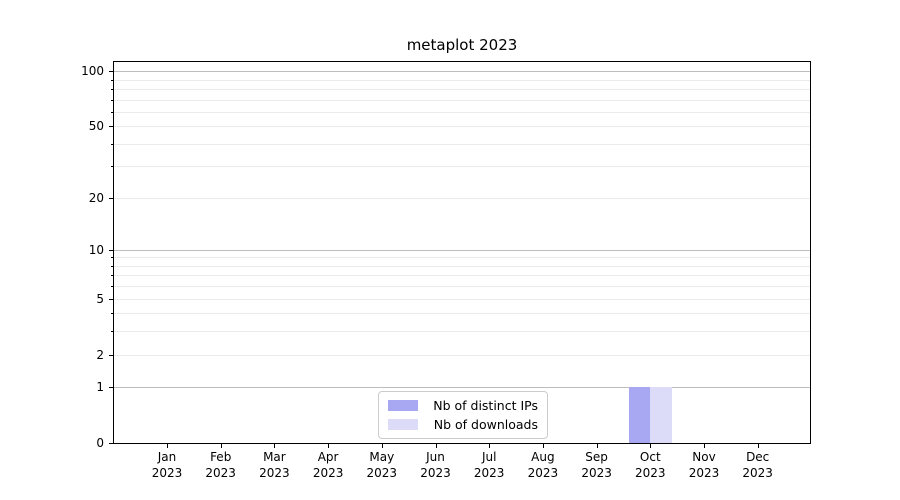  I want to click on bar-distinct-ips, so click(639, 415).